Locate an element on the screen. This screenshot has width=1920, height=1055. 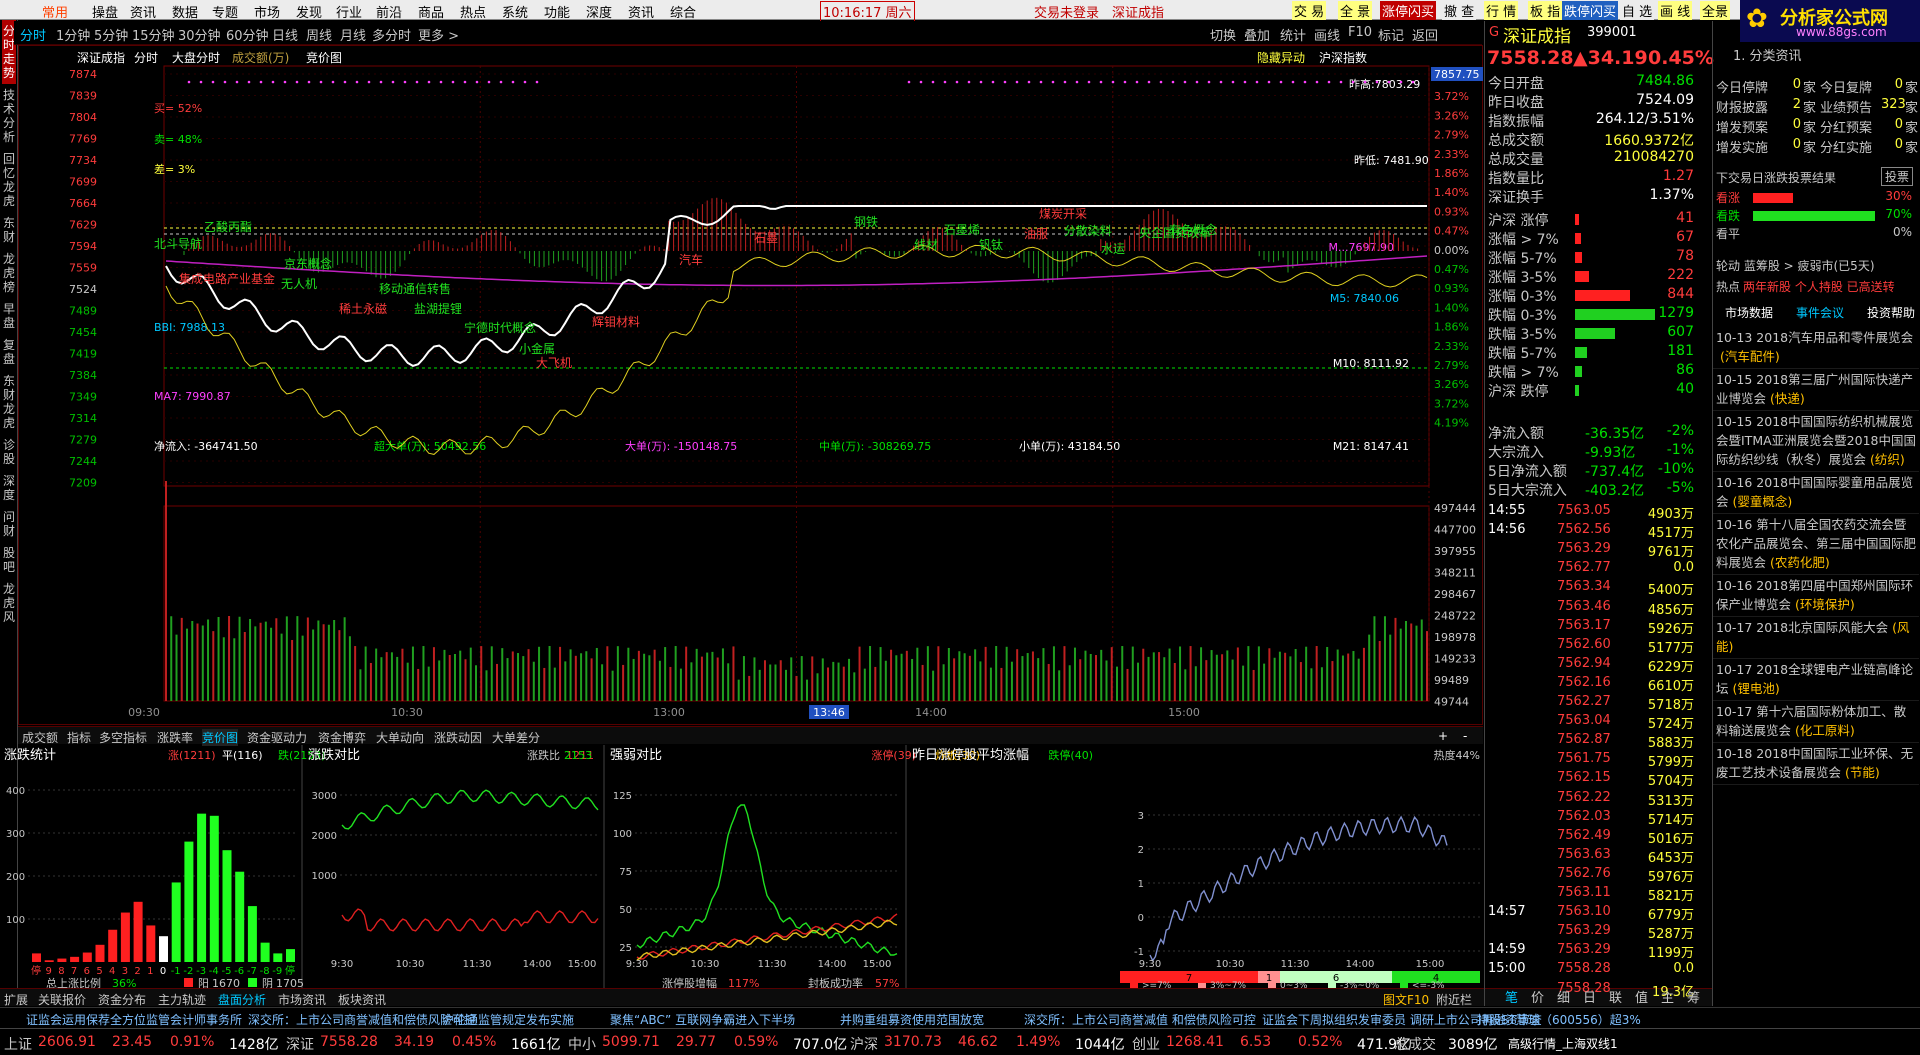
news-item: 10-18 2018中国国际工业环保、无废工艺技术设备展览会 (节能) is located at coordinates (1816, 764).